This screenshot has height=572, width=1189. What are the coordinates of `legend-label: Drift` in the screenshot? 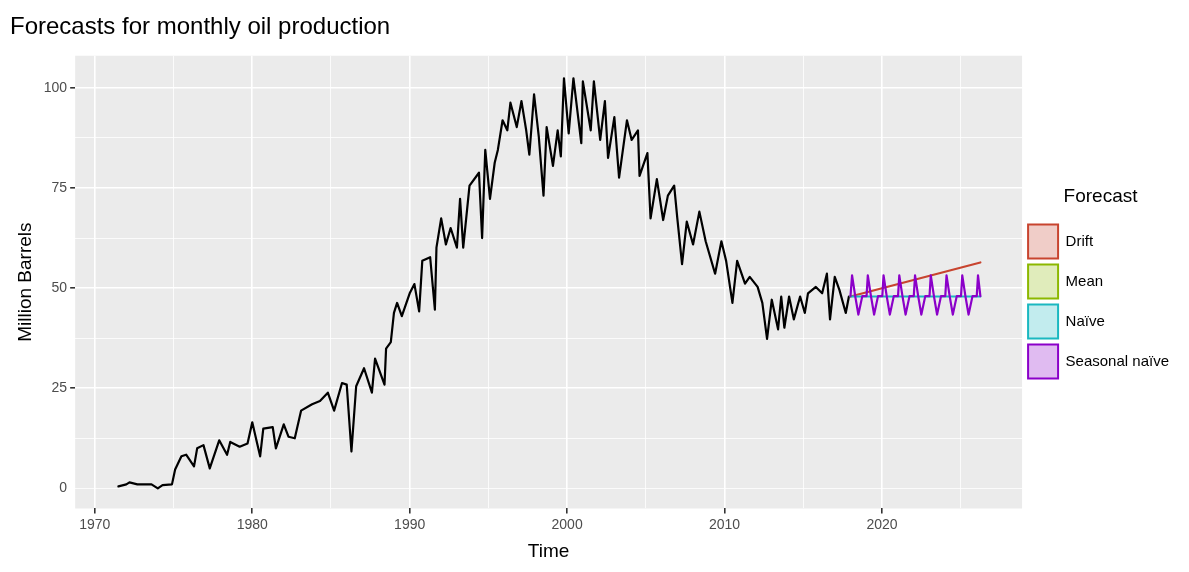 It's located at (1079, 240).